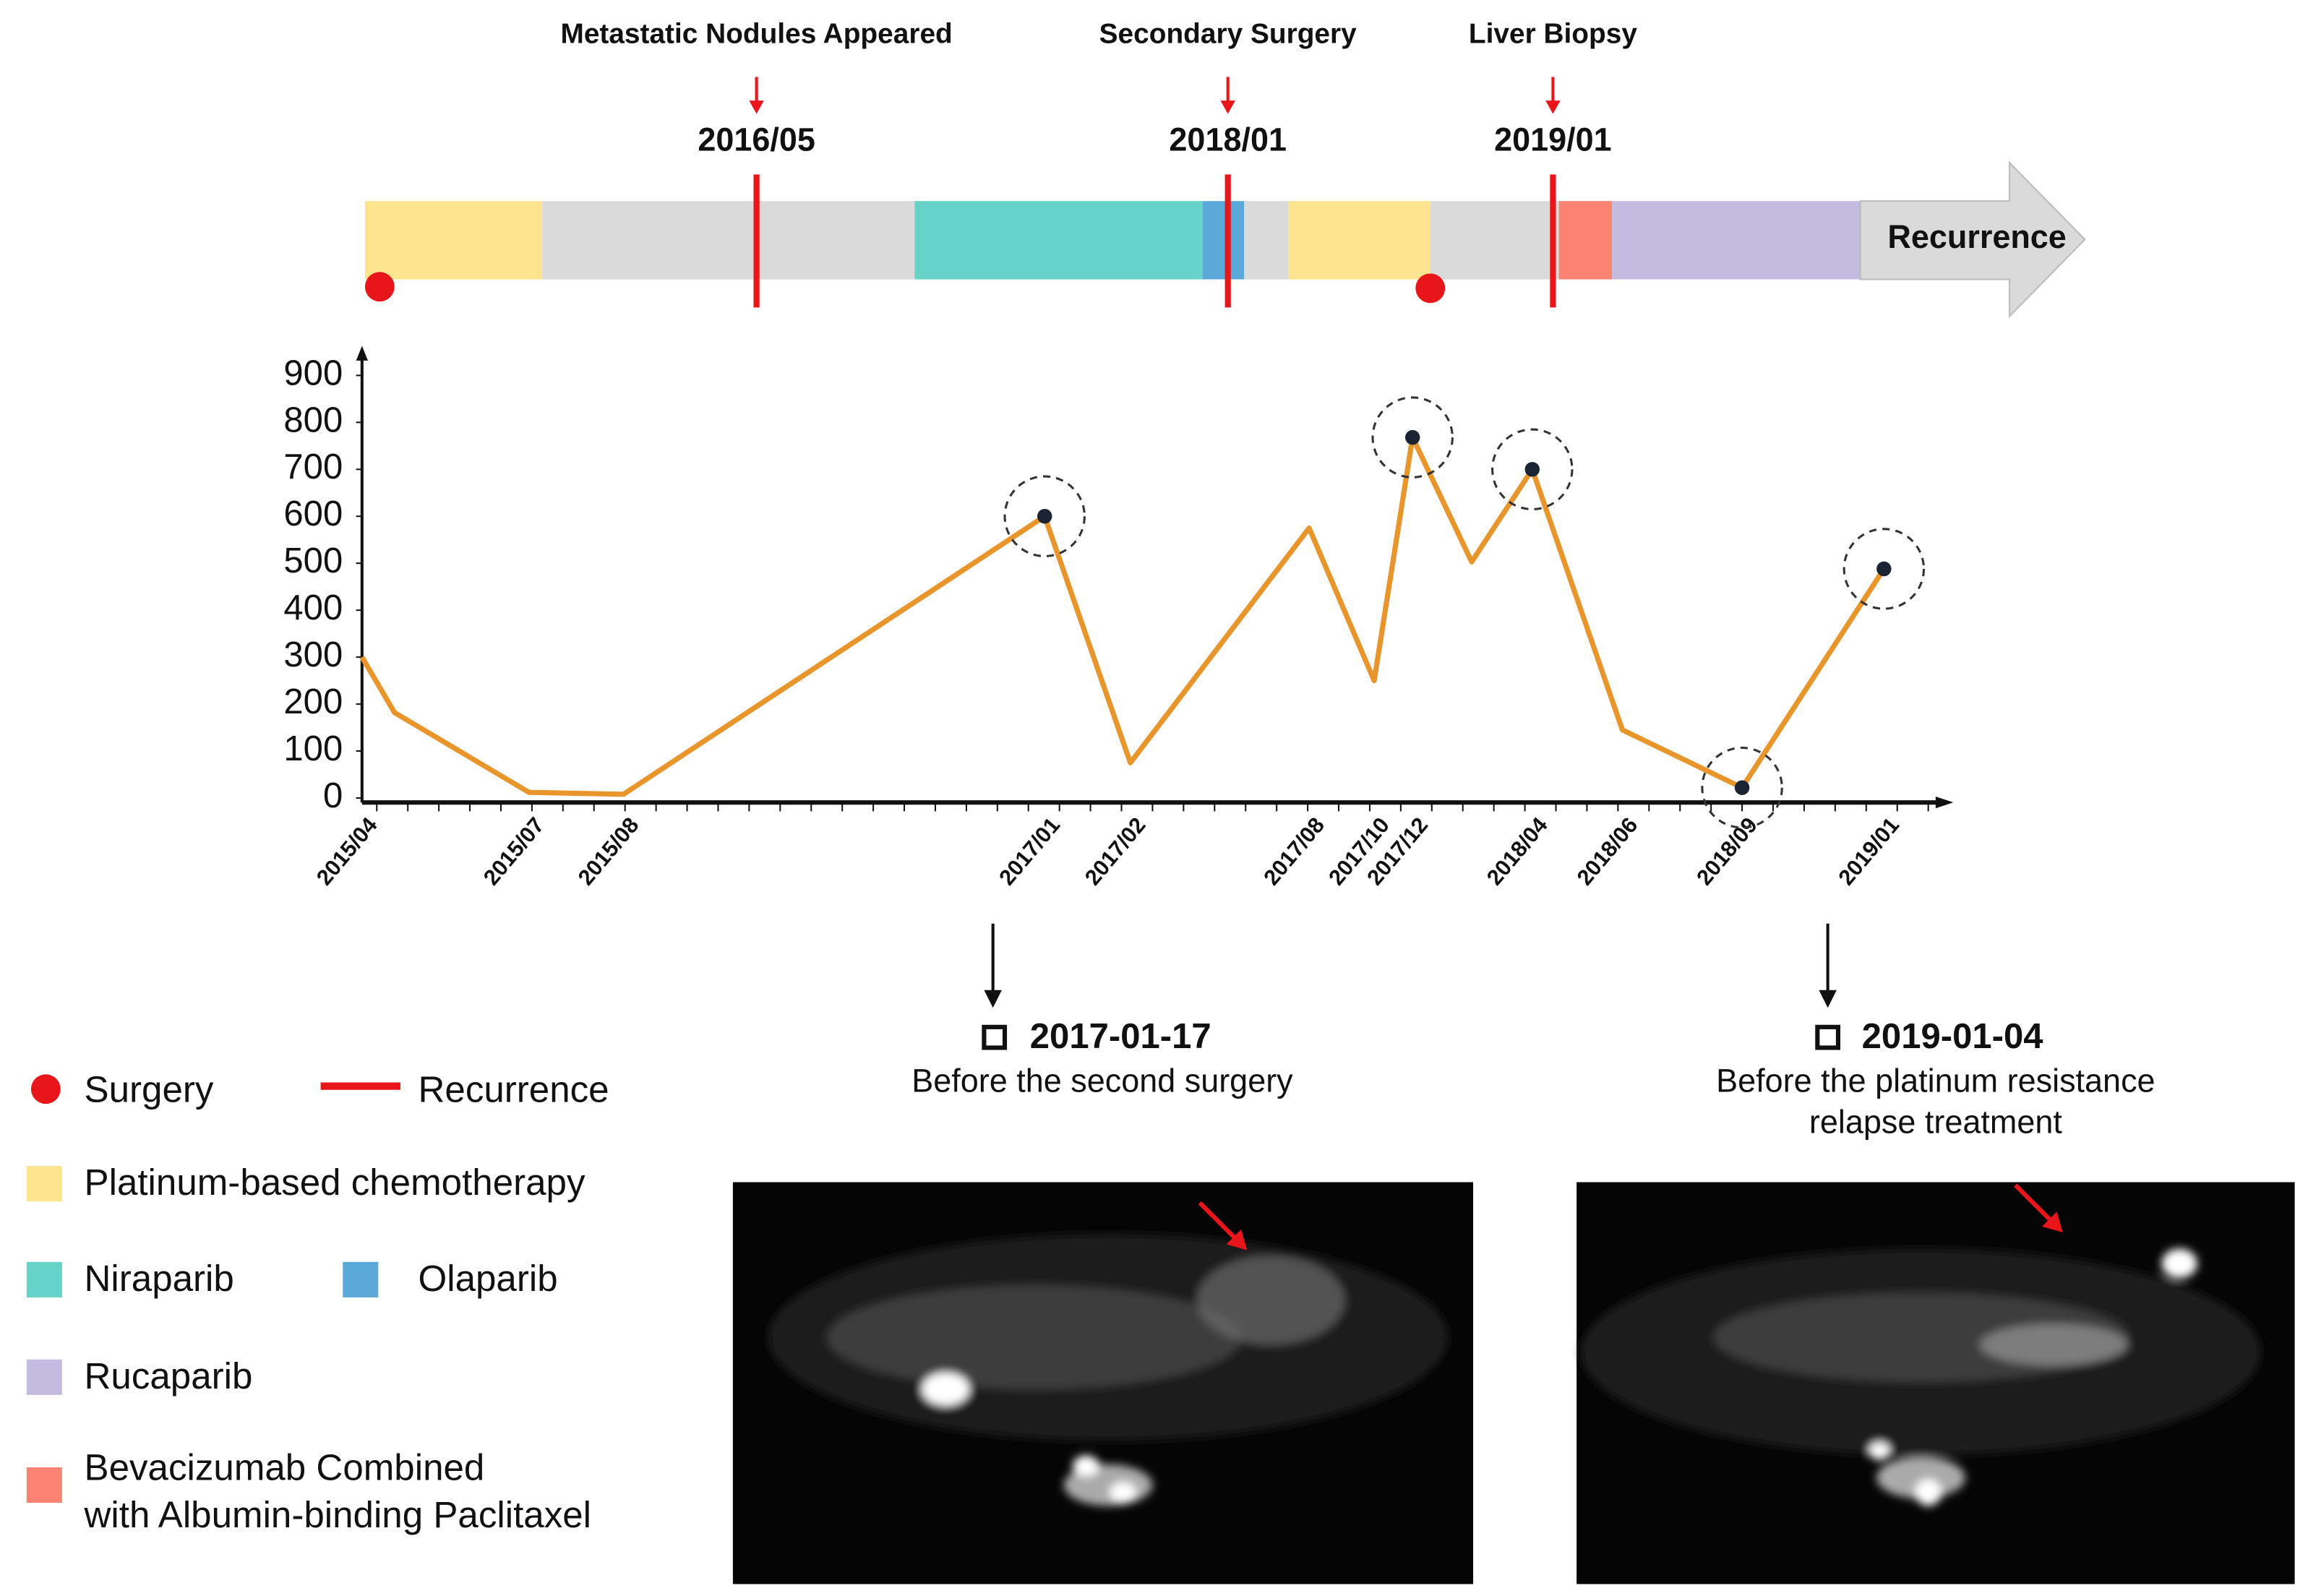 This screenshot has height=1596, width=2308. Describe the element at coordinates (313, 560) in the screenshot. I see `y-tick-label: 500` at that location.